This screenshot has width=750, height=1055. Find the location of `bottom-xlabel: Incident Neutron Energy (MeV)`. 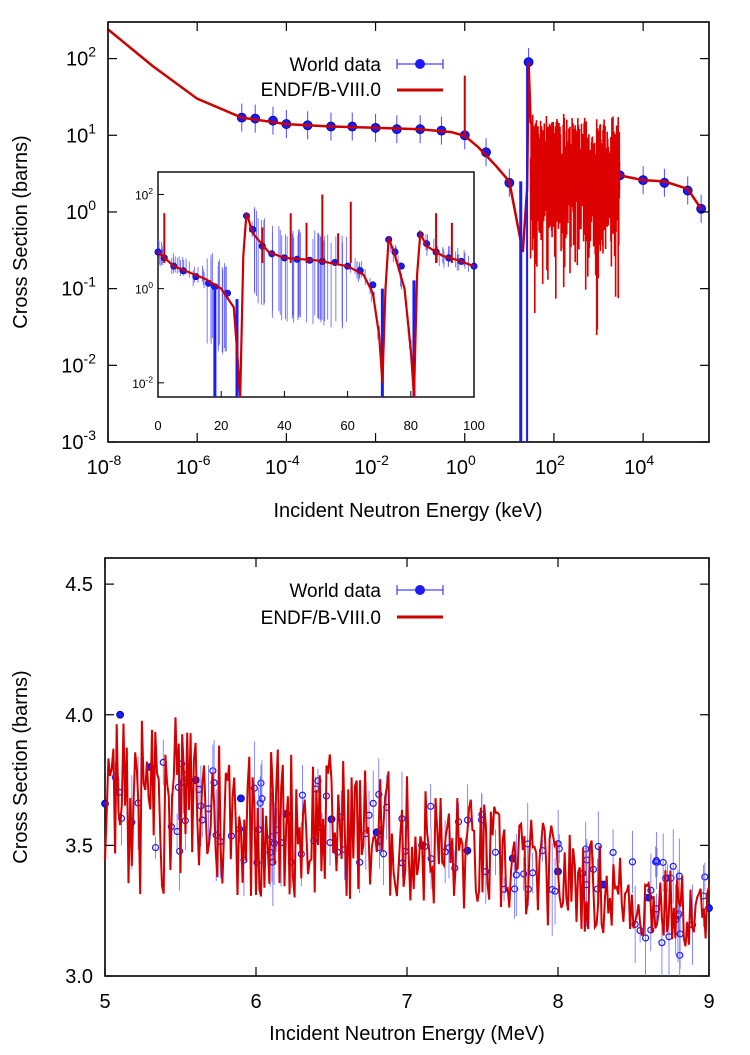

bottom-xlabel: Incident Neutron Energy (MeV) is located at coordinates (407, 1034).